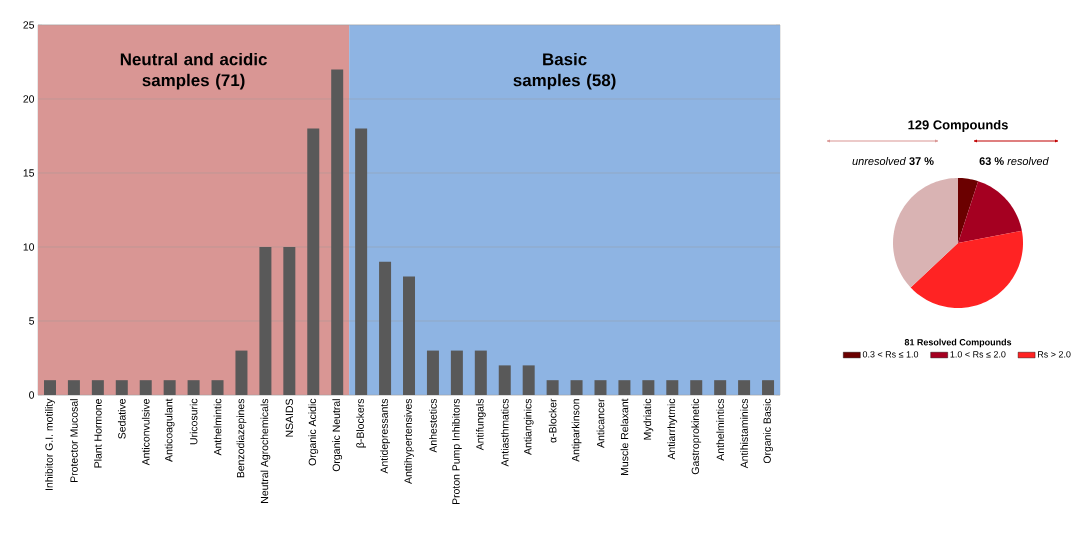 This screenshot has width=1091, height=535. I want to click on x-tick-label: Neutral Agrochemicals, so click(265, 450).